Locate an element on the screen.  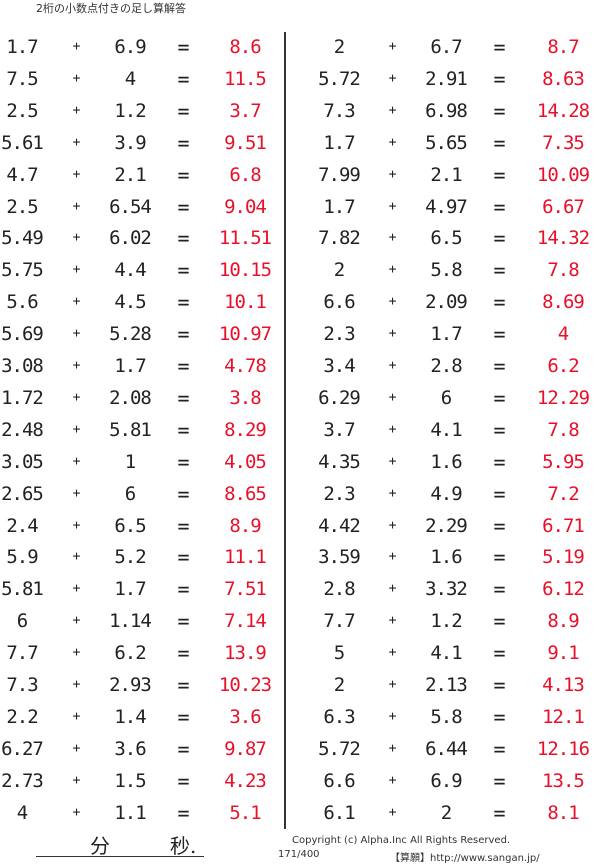
right-row-23-equals-sign: = is located at coordinates (499, 748).